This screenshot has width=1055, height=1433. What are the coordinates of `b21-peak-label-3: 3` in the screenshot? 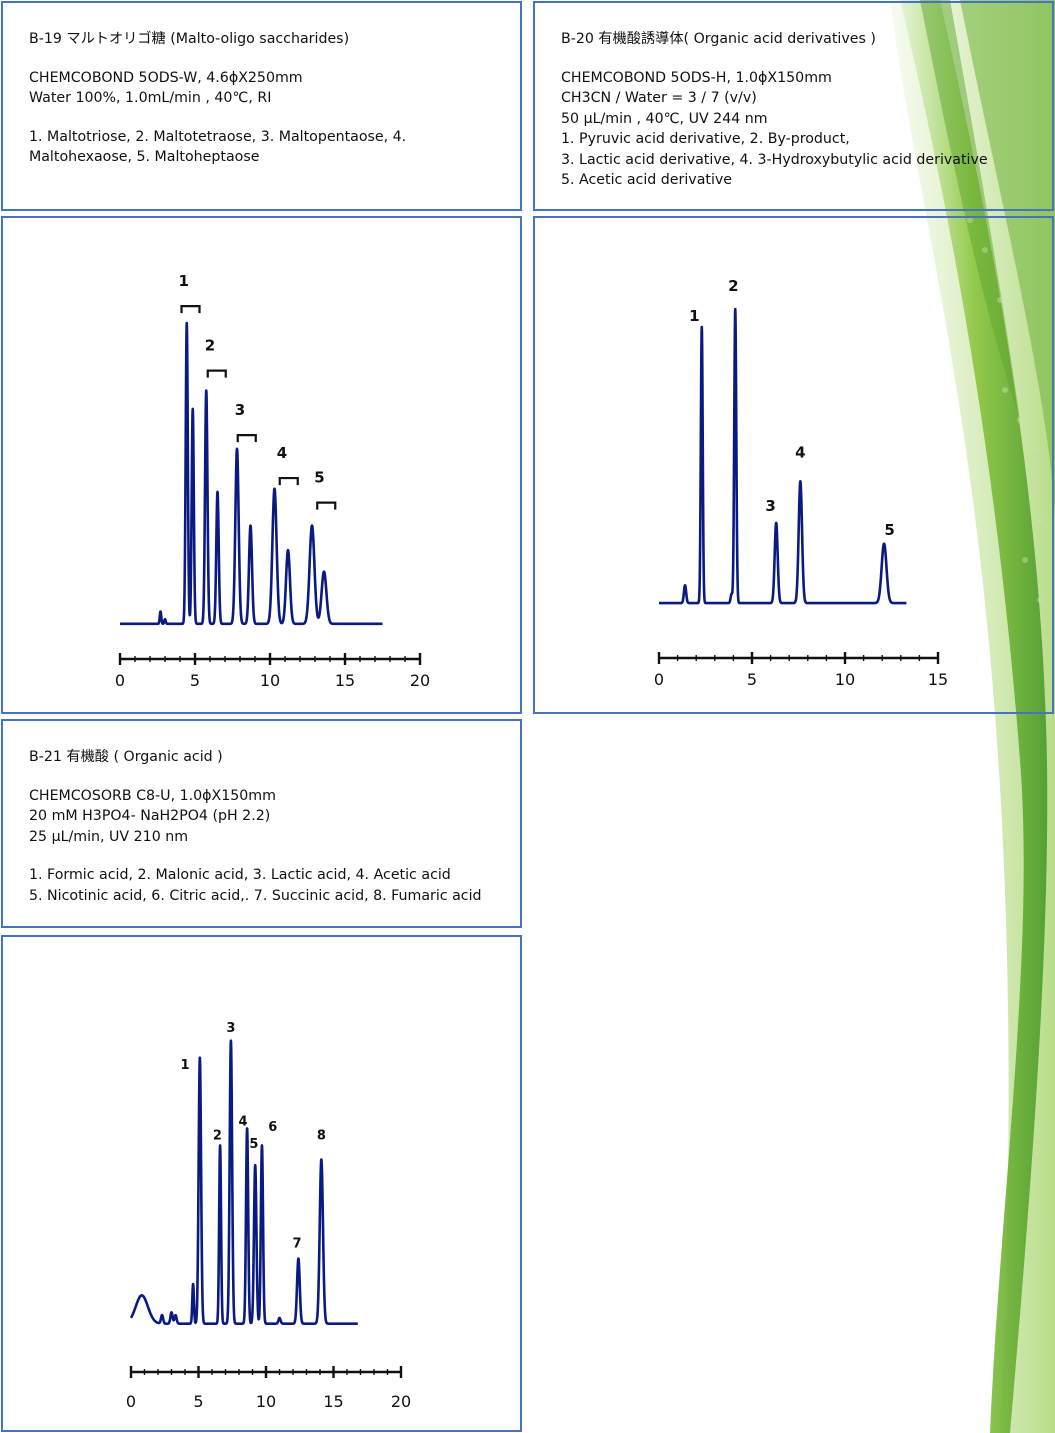 It's located at (230, 1028).